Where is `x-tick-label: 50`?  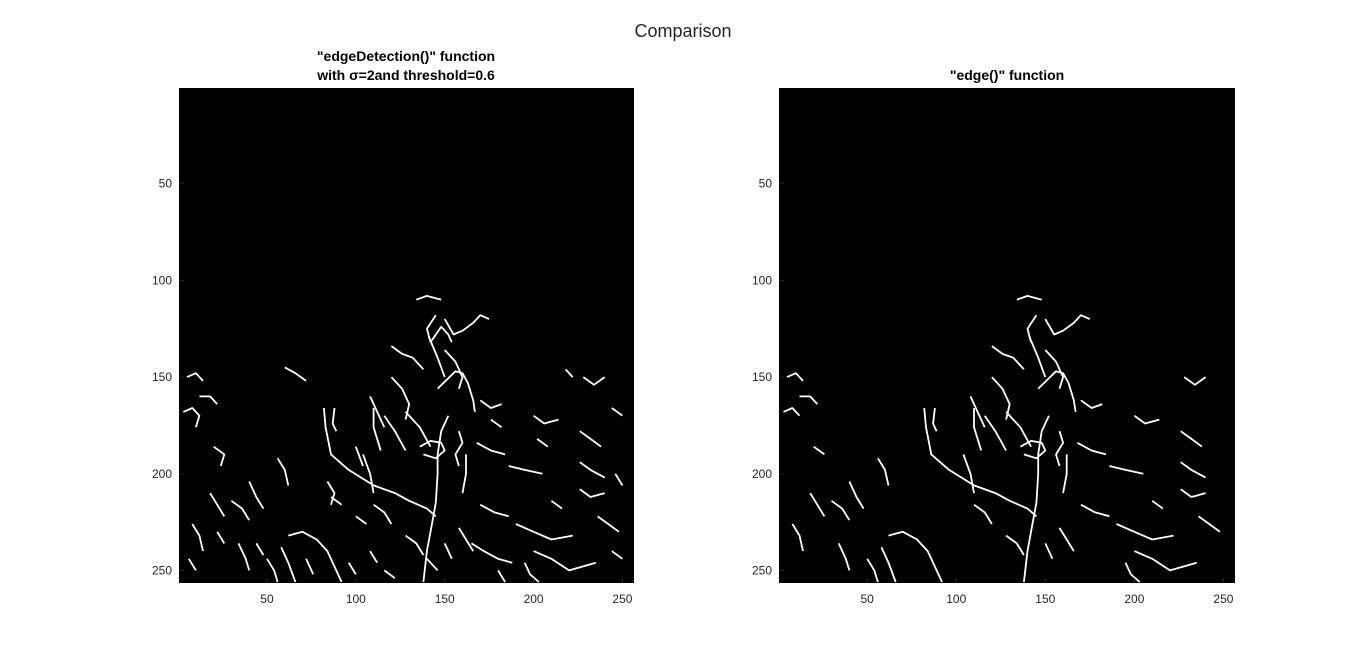 x-tick-label: 50 is located at coordinates (867, 599).